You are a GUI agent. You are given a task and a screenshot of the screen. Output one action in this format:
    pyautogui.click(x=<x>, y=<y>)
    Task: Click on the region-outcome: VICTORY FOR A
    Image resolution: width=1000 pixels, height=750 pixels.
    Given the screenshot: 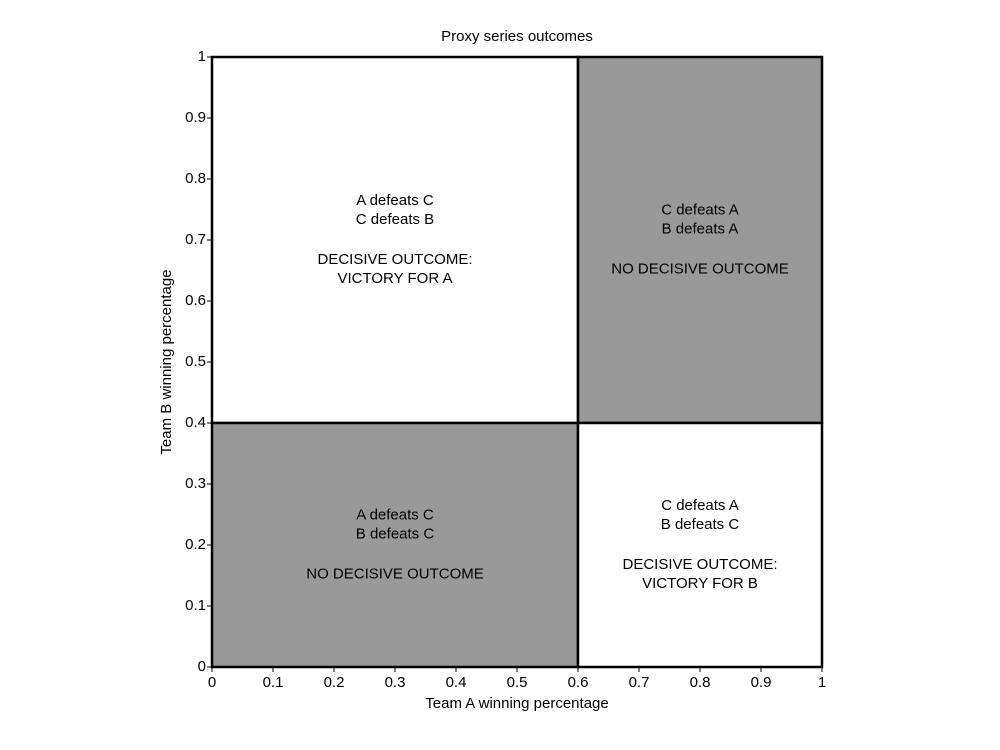 What is the action you would take?
    pyautogui.click(x=394, y=278)
    